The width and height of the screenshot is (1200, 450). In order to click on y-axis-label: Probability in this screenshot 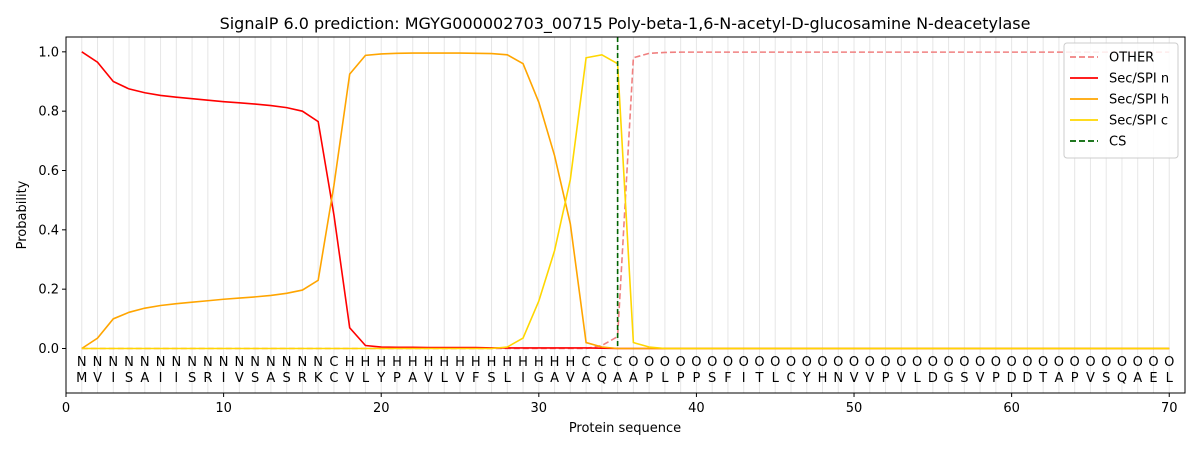, I will do `click(22, 214)`.